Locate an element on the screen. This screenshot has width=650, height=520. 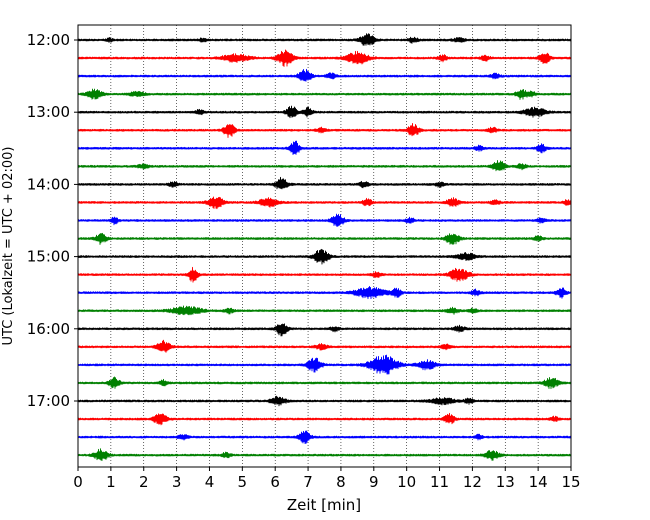
y-tick-label: 15:00 is located at coordinates (48, 257).